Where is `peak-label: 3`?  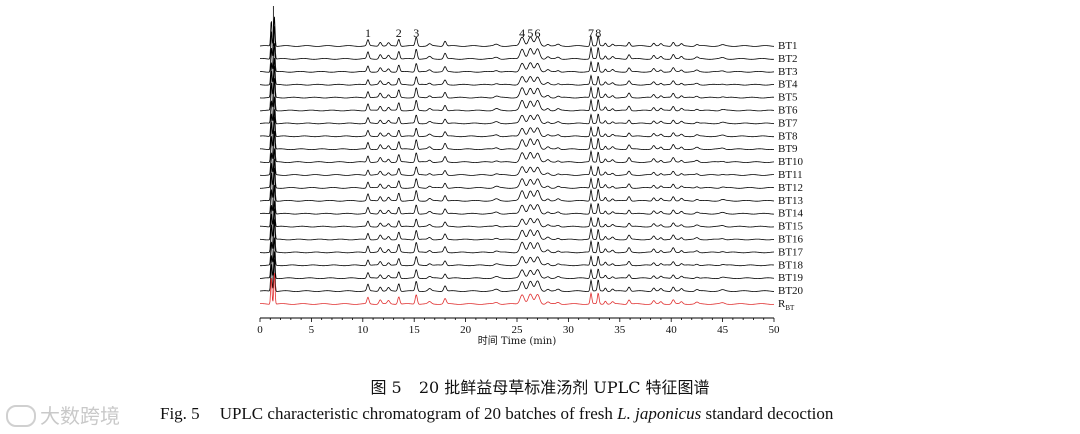 peak-label: 3 is located at coordinates (416, 33).